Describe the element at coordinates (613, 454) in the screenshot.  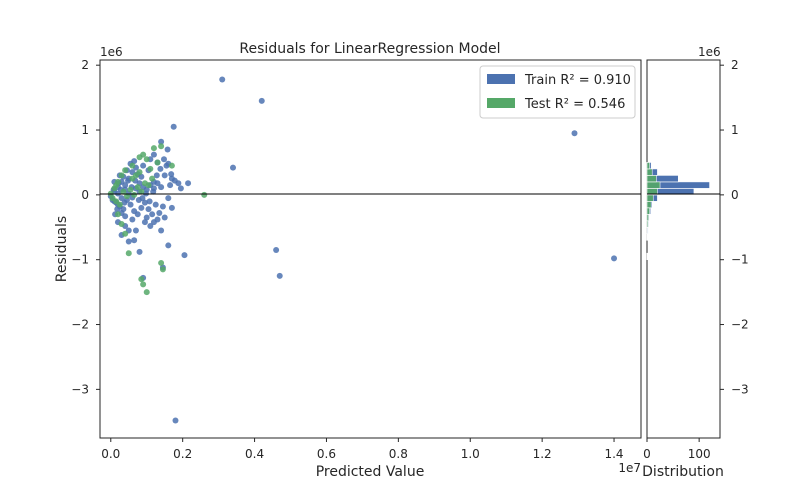
I see `x-tick-label: 1.4` at that location.